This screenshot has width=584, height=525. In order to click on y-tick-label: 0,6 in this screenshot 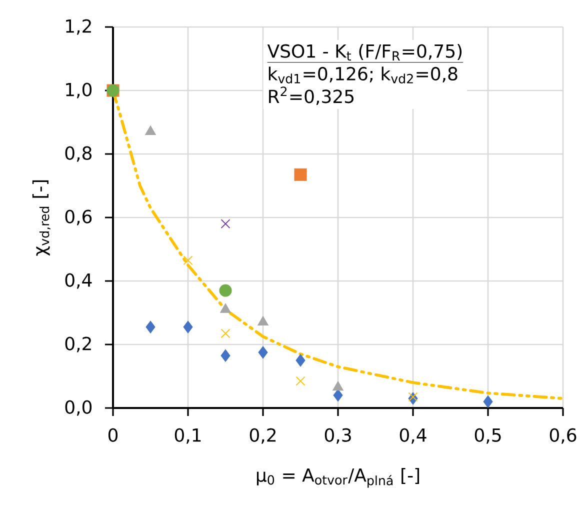, I will do `click(78, 218)`.